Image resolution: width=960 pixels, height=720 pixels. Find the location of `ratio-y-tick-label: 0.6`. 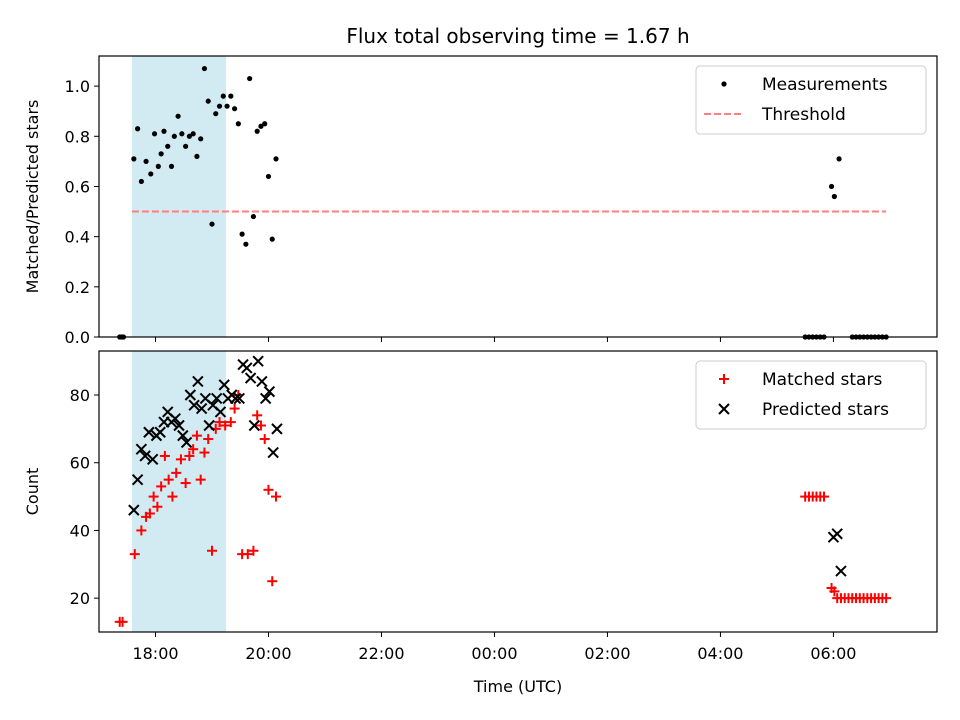

ratio-y-tick-label: 0.6 is located at coordinates (77, 186).